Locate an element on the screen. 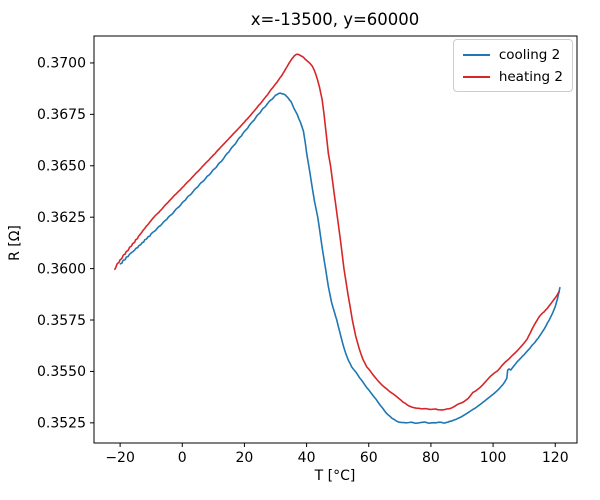 This screenshot has height=500, width=600. y-tick-label: 0.3675 is located at coordinates (61, 115).